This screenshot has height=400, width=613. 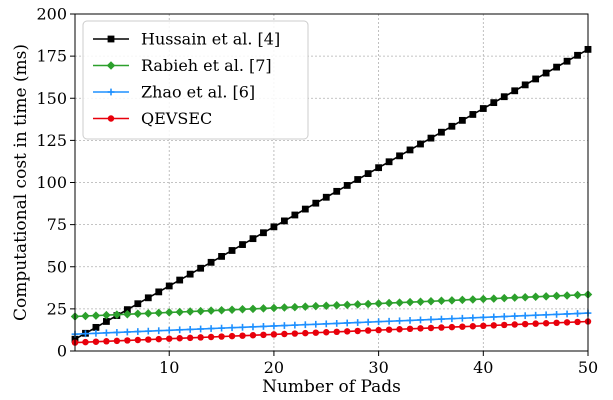 I want to click on x-tick-label: 40, so click(x=483, y=367).